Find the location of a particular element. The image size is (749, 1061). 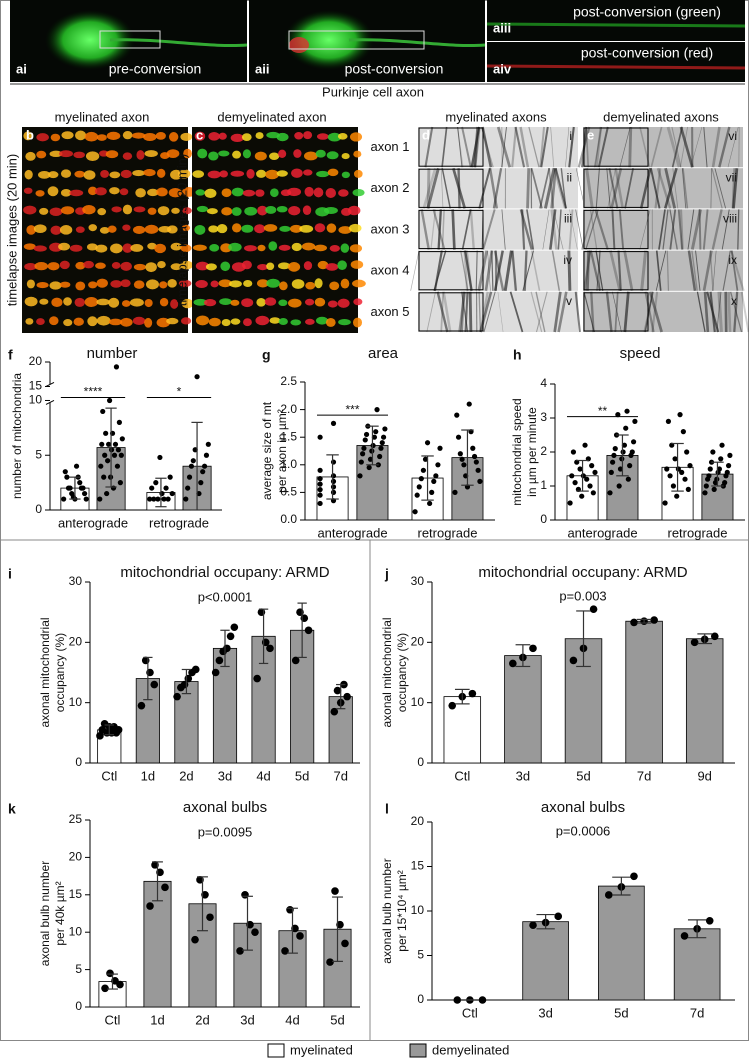

inset-box is located at coordinates (616, 271).